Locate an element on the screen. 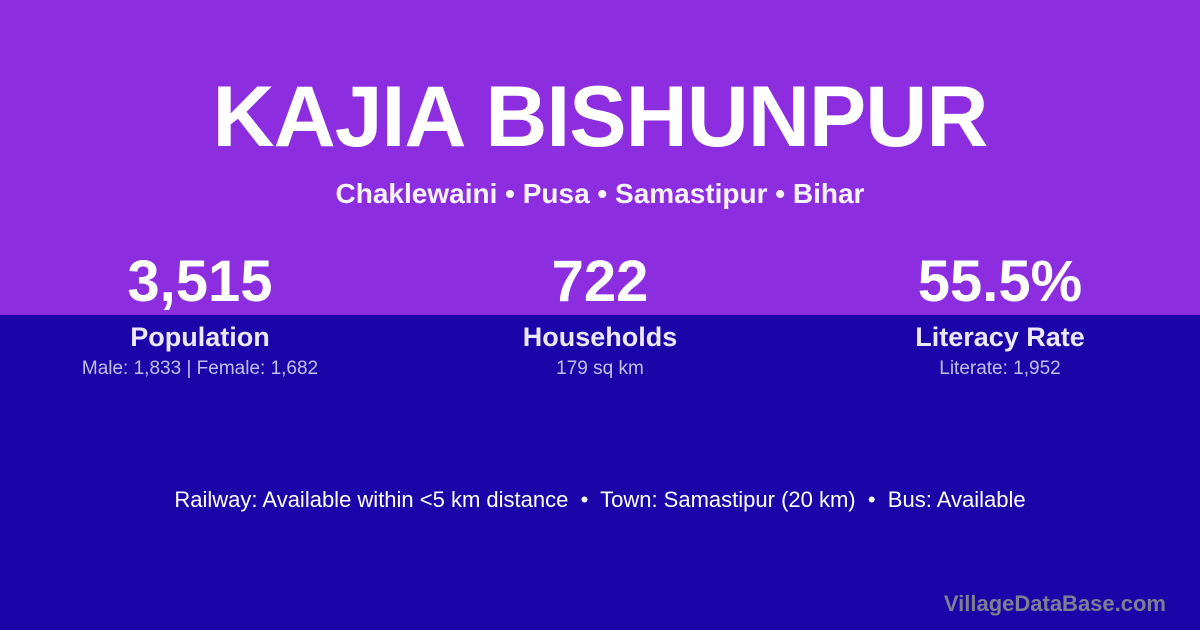 The width and height of the screenshot is (1200, 630). households-label: Households is located at coordinates (600, 337).